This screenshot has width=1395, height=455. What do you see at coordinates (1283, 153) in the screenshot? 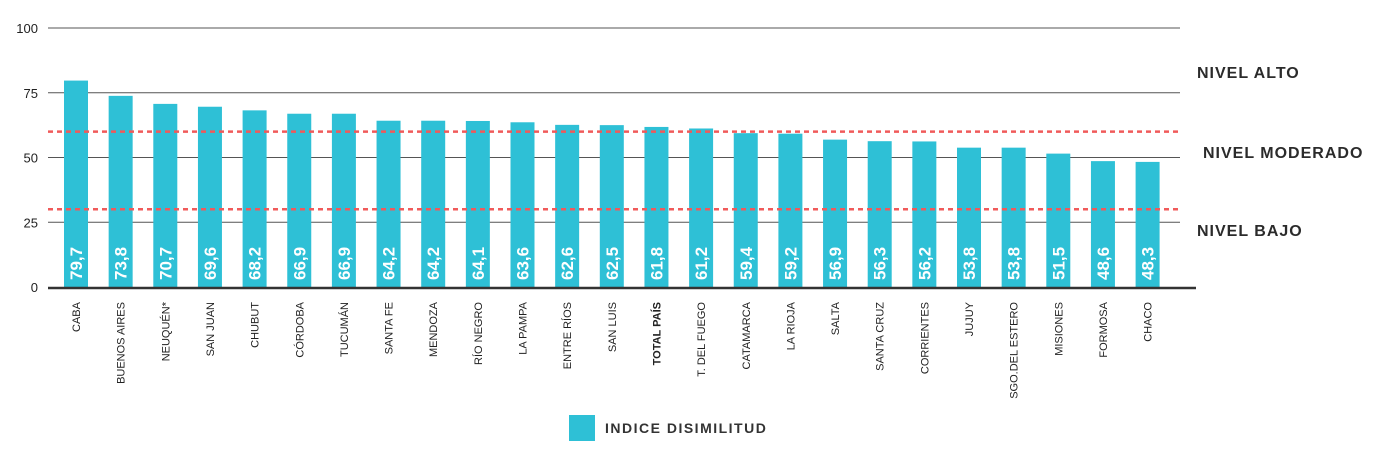
I see `level-label-moderate: NIVEL MODERADO` at bounding box center [1283, 153].